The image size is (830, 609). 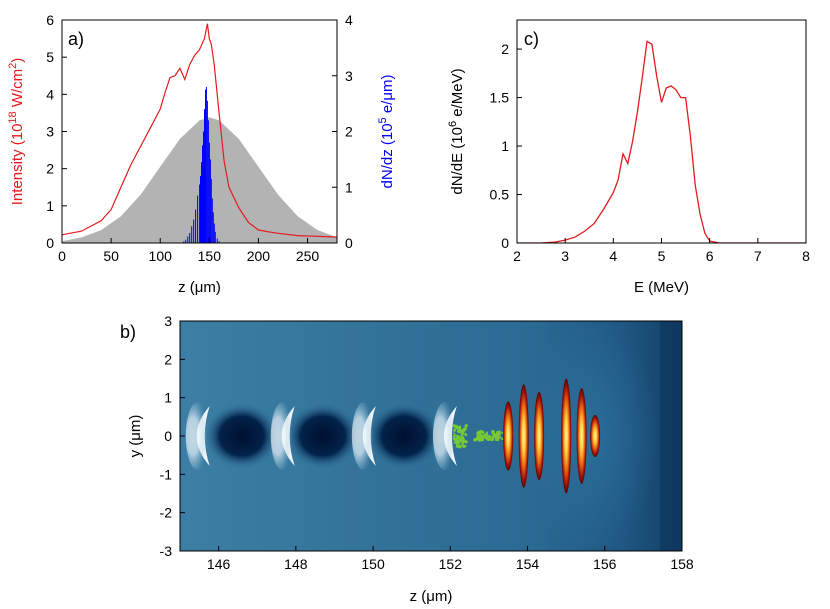 What do you see at coordinates (531, 39) in the screenshot?
I see `panel-label-c: c)` at bounding box center [531, 39].